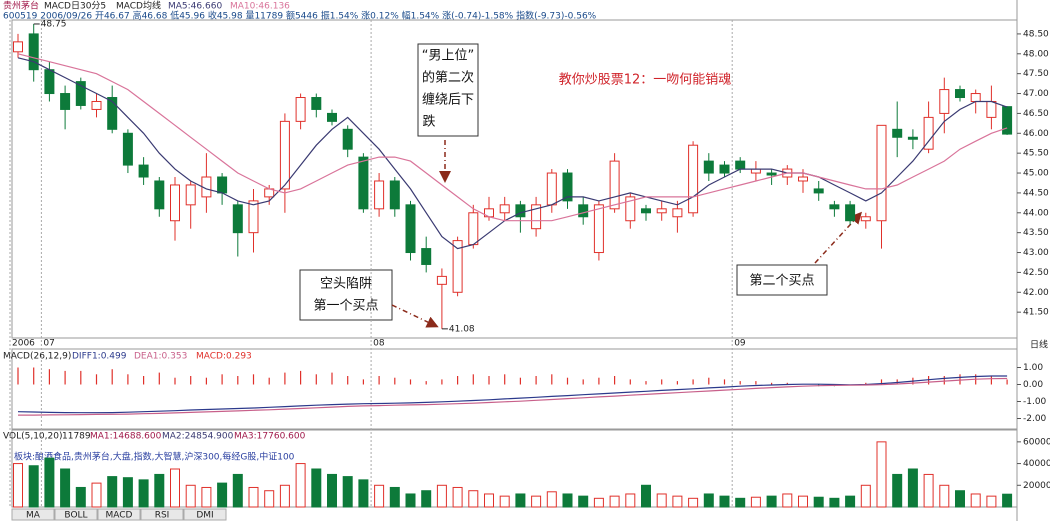  Describe the element at coordinates (379, 344) in the screenshot. I see `x-tick-label: 08` at that location.